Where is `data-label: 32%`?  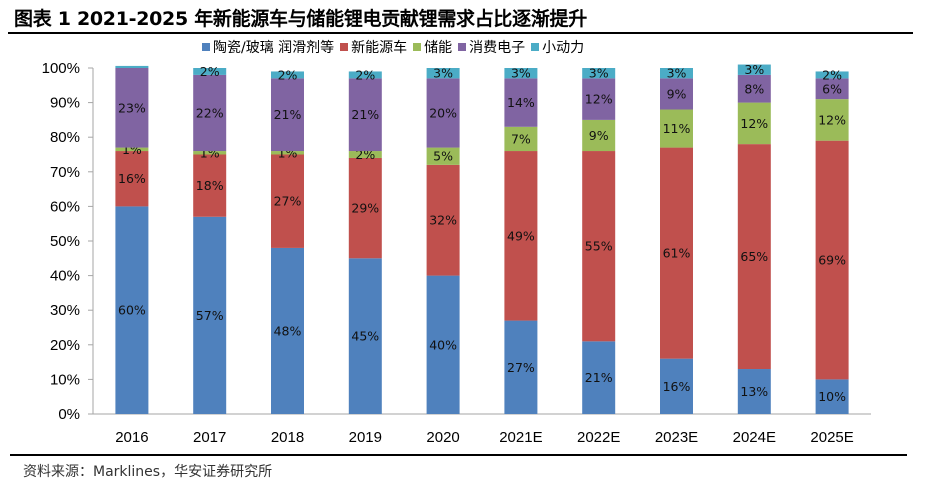
data-label: 32% is located at coordinates (443, 220).